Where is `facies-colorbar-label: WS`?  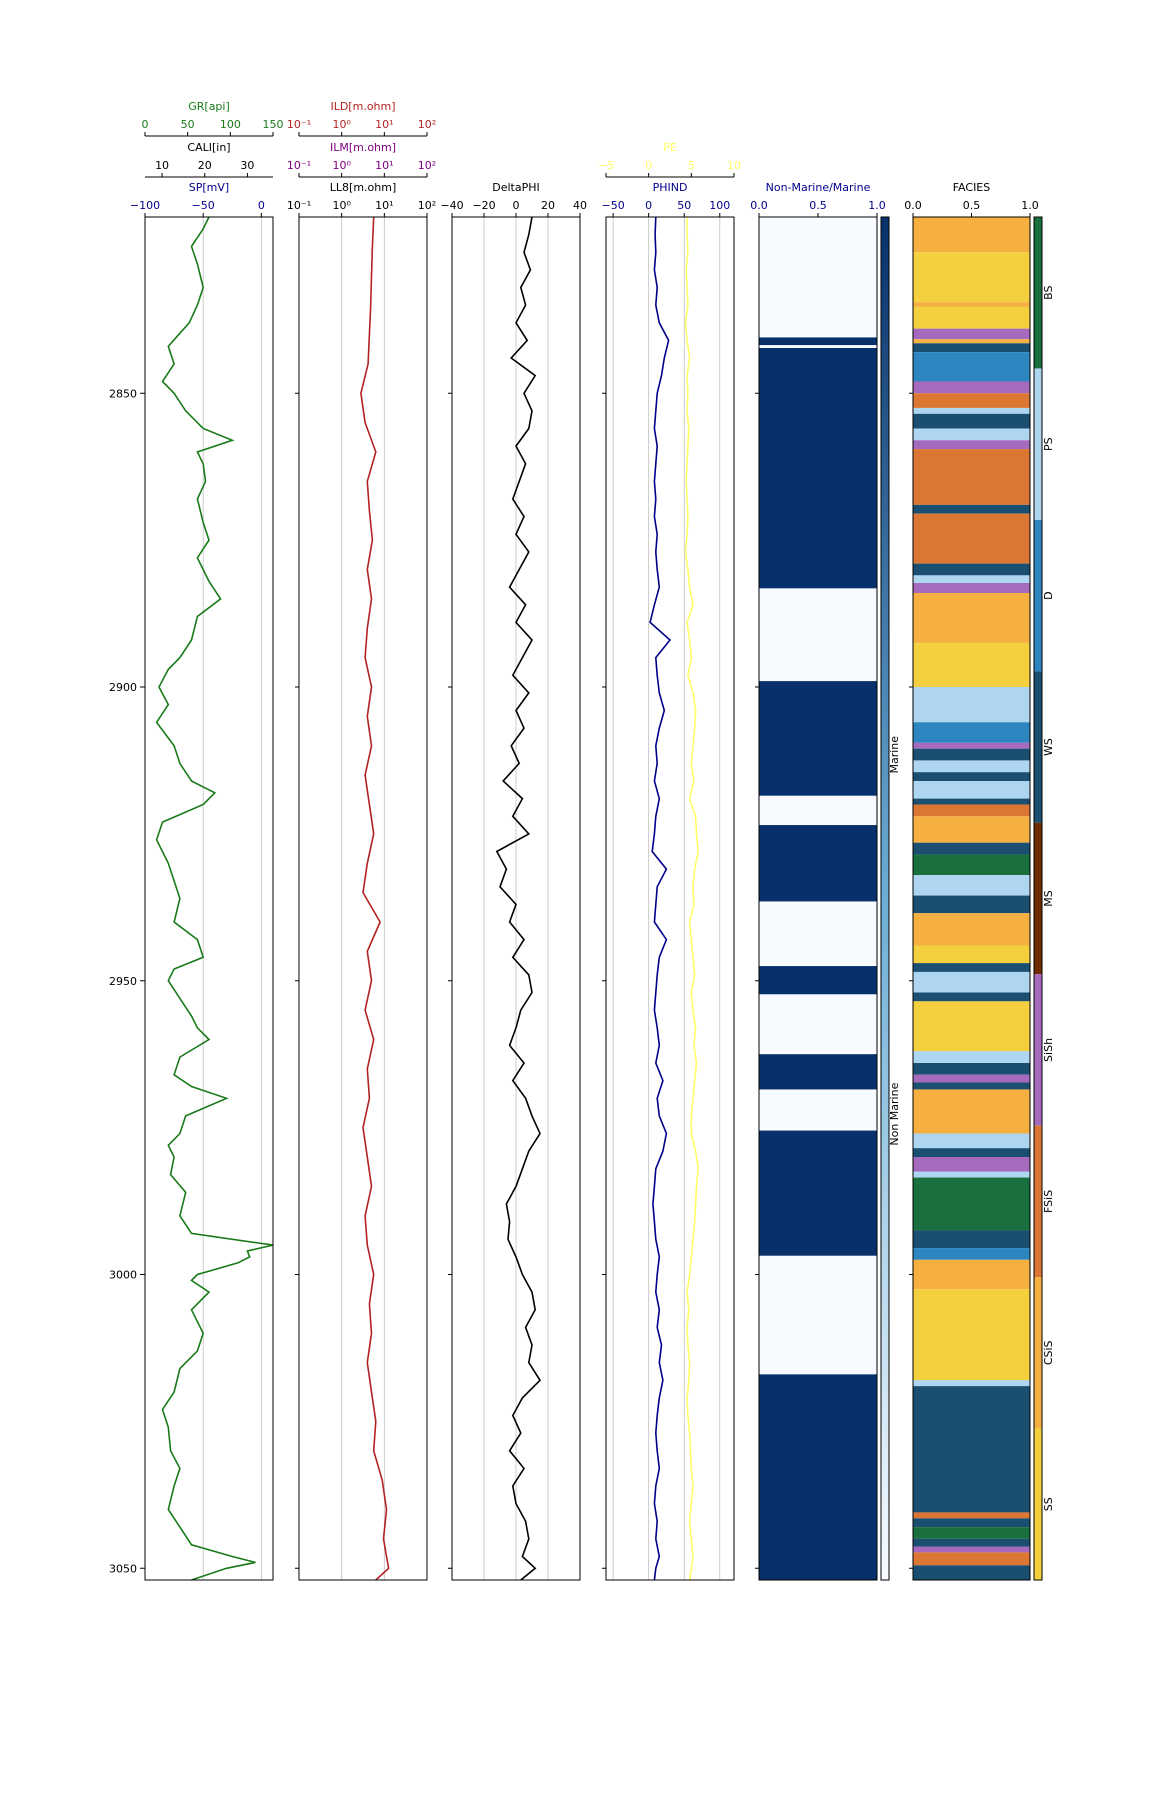 facies-colorbar-label: WS is located at coordinates (1048, 747).